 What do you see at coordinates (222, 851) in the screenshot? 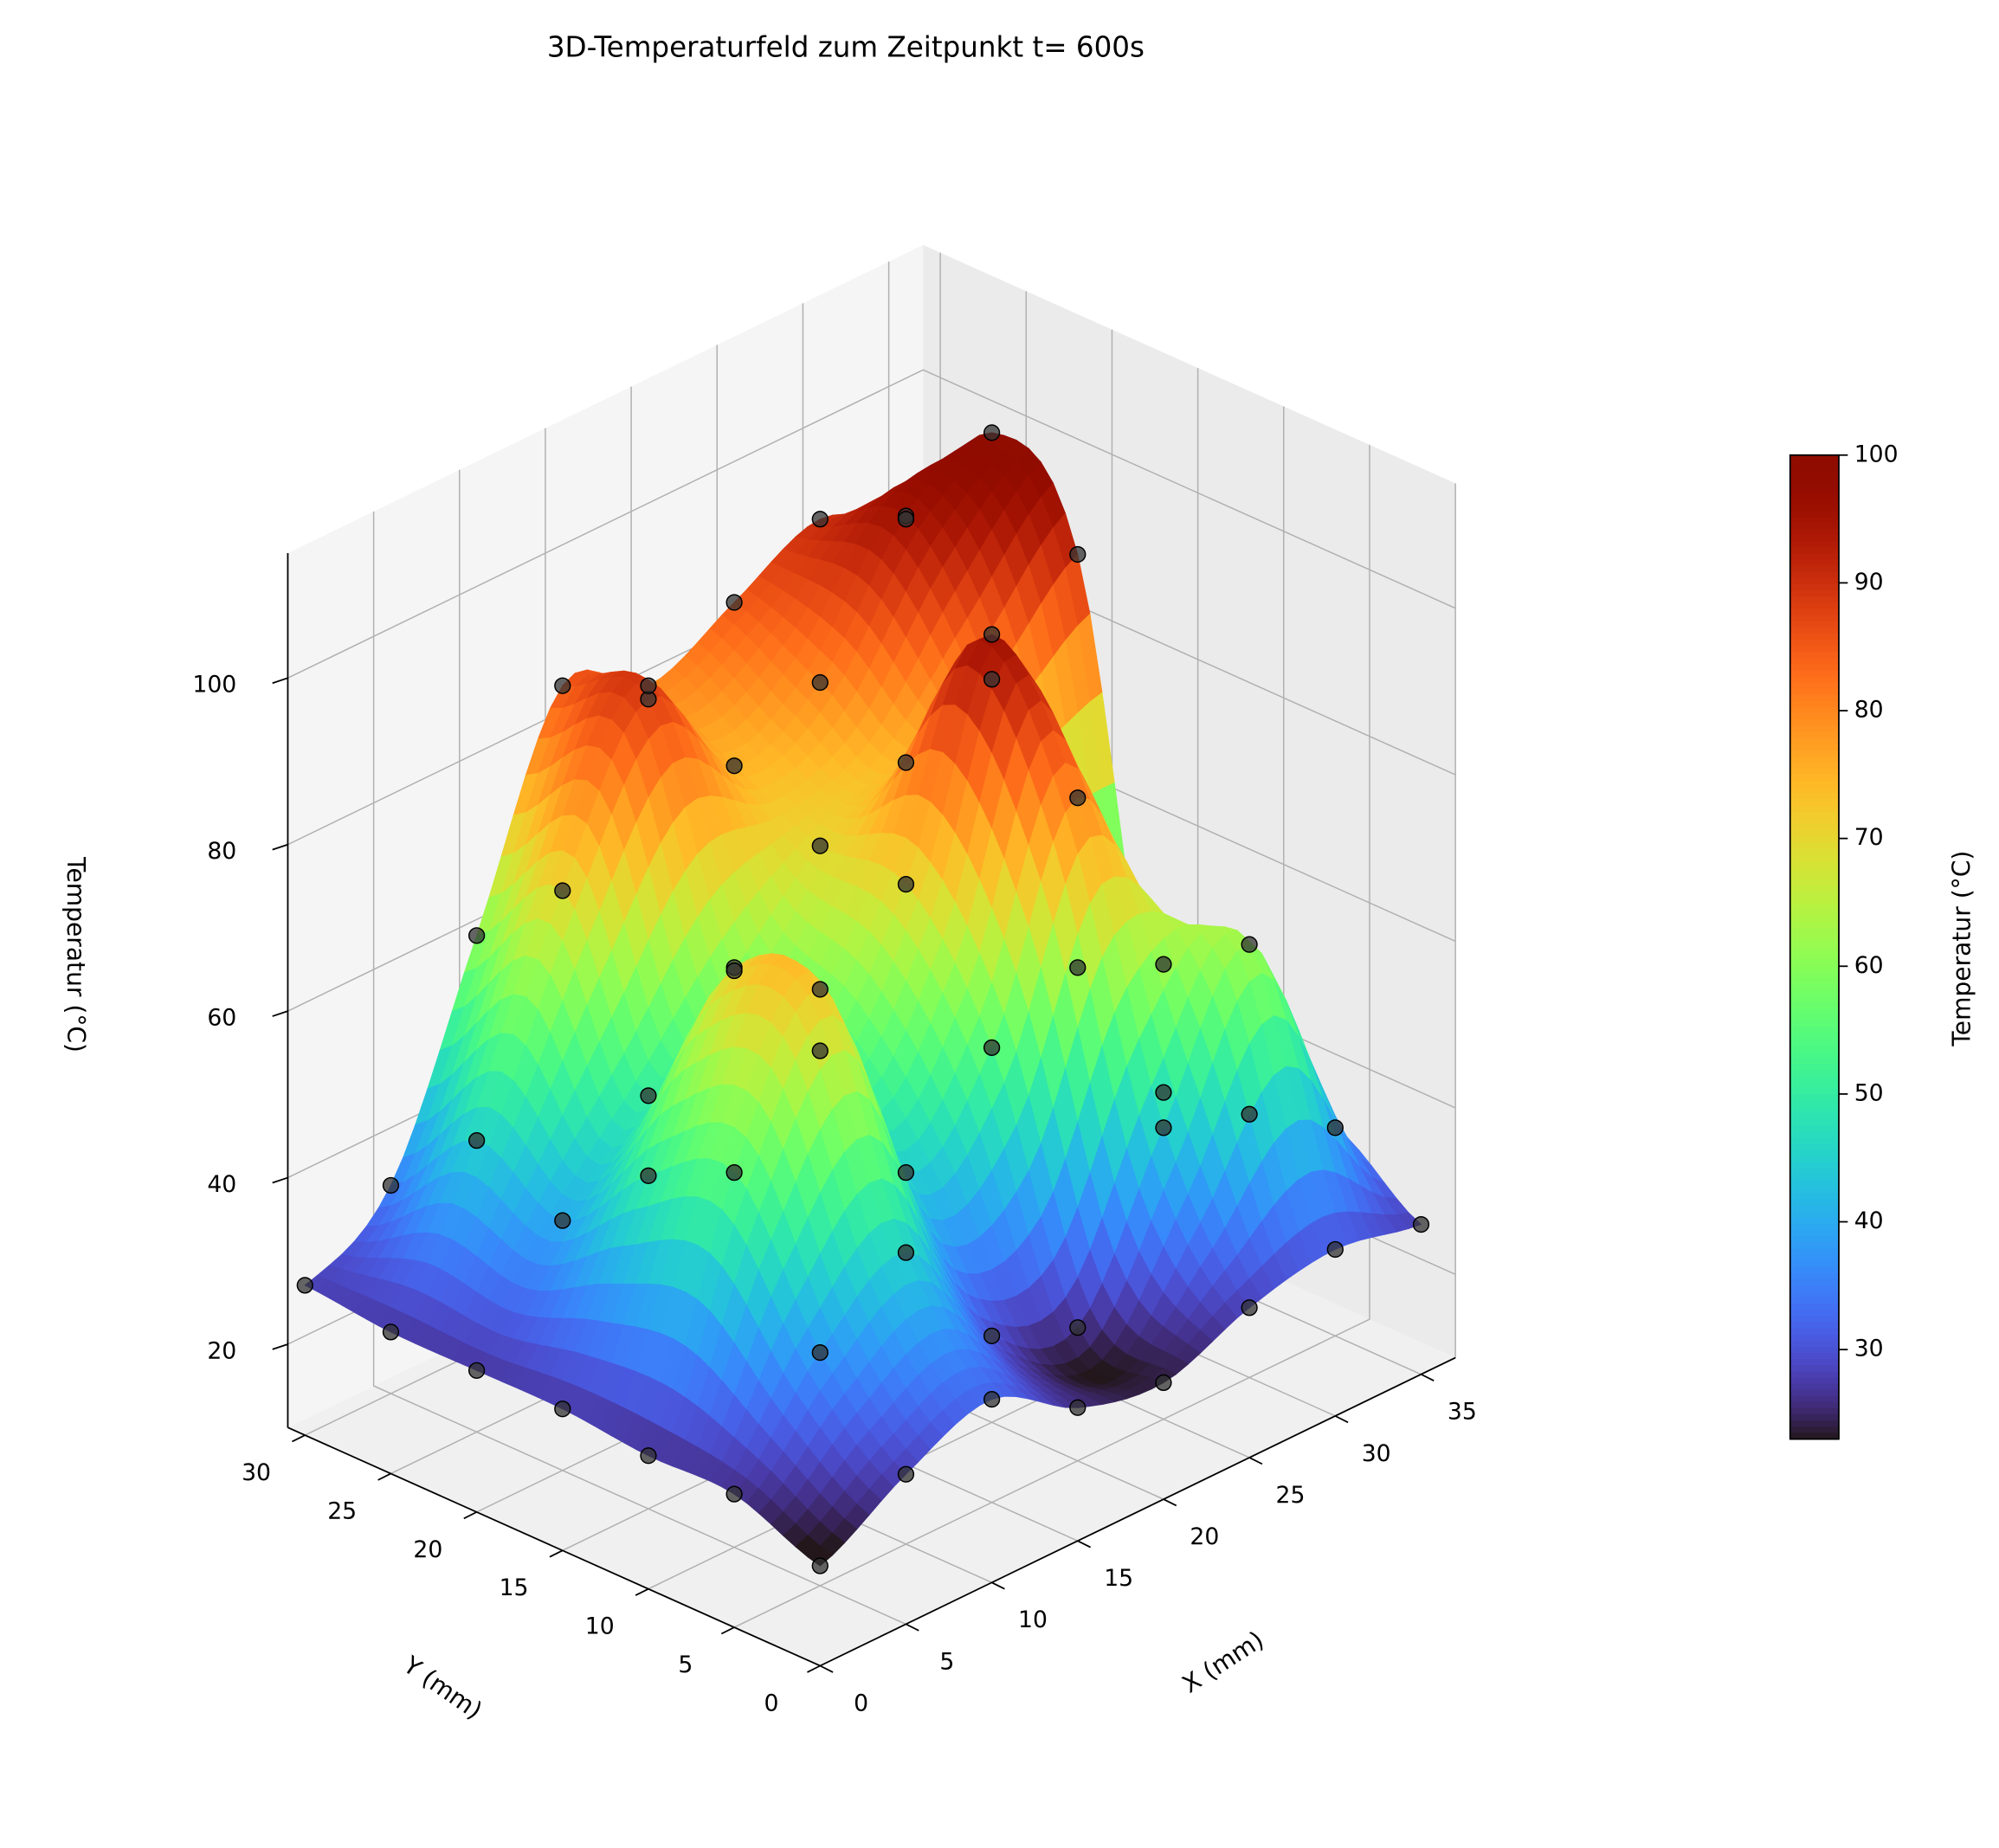
I see `z-tick-label: 80` at bounding box center [222, 851].